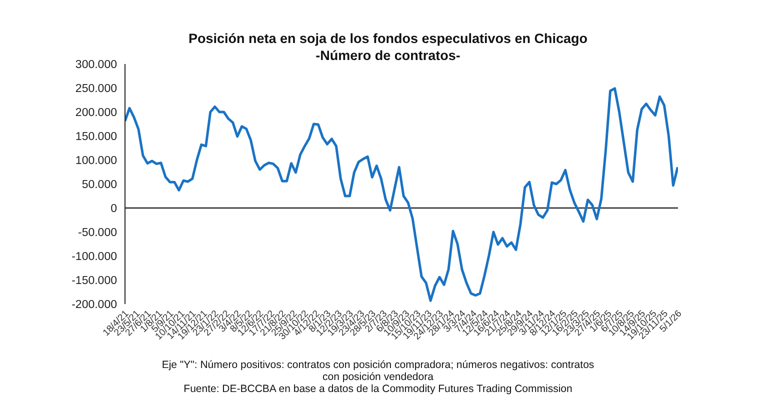 This screenshot has width=771, height=414. What do you see at coordinates (96, 161) in the screenshot?
I see `y-tick-label: 100.000` at bounding box center [96, 161].